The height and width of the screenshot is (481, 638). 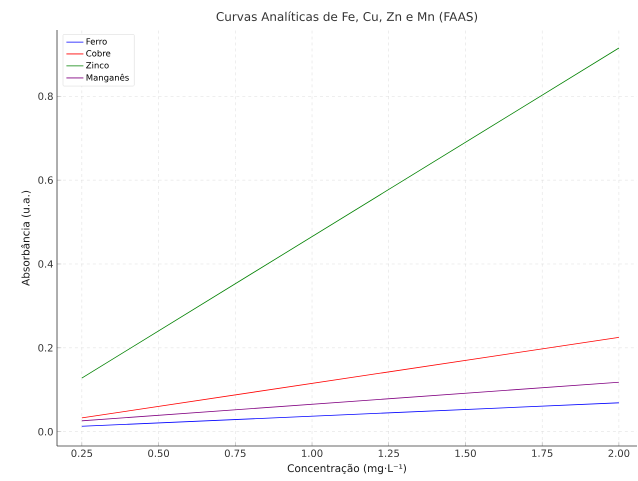 What do you see at coordinates (96, 41) in the screenshot?
I see `legend-label: Ferro` at bounding box center [96, 41].